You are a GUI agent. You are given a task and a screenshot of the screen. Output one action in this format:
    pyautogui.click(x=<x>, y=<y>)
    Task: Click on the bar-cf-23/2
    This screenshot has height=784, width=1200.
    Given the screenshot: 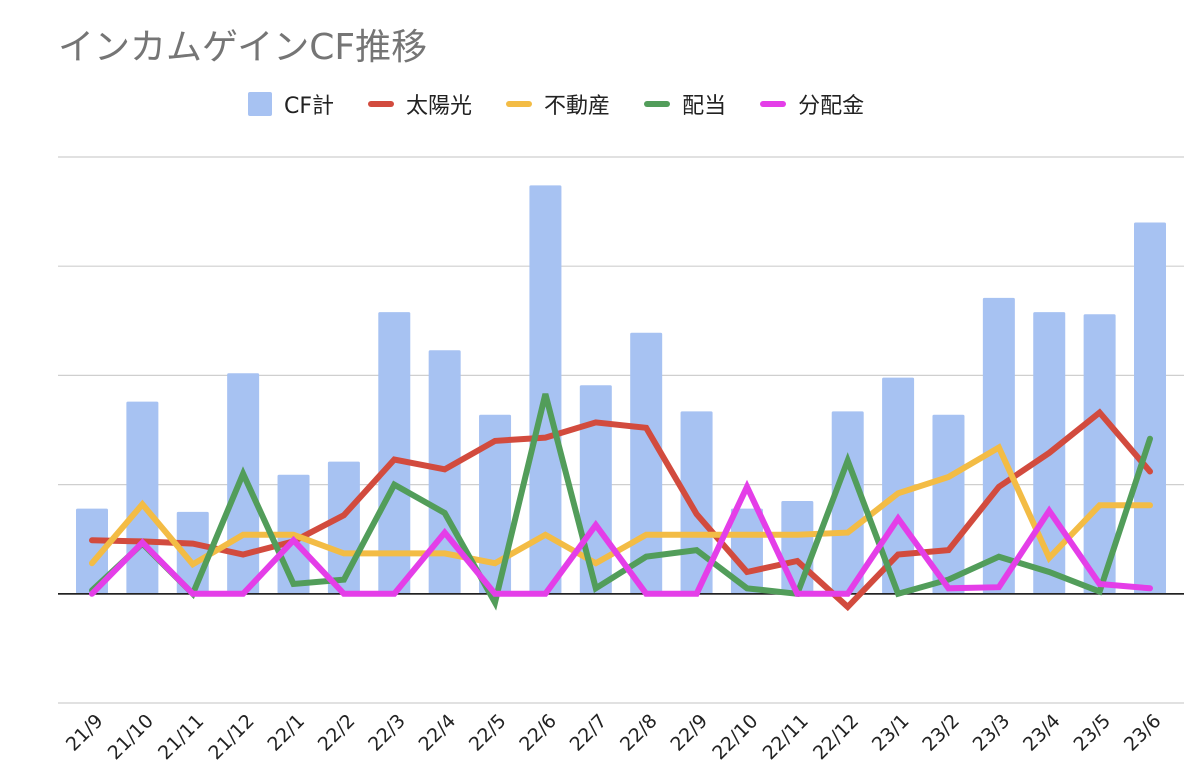 What is the action you would take?
    pyautogui.click(x=948, y=504)
    